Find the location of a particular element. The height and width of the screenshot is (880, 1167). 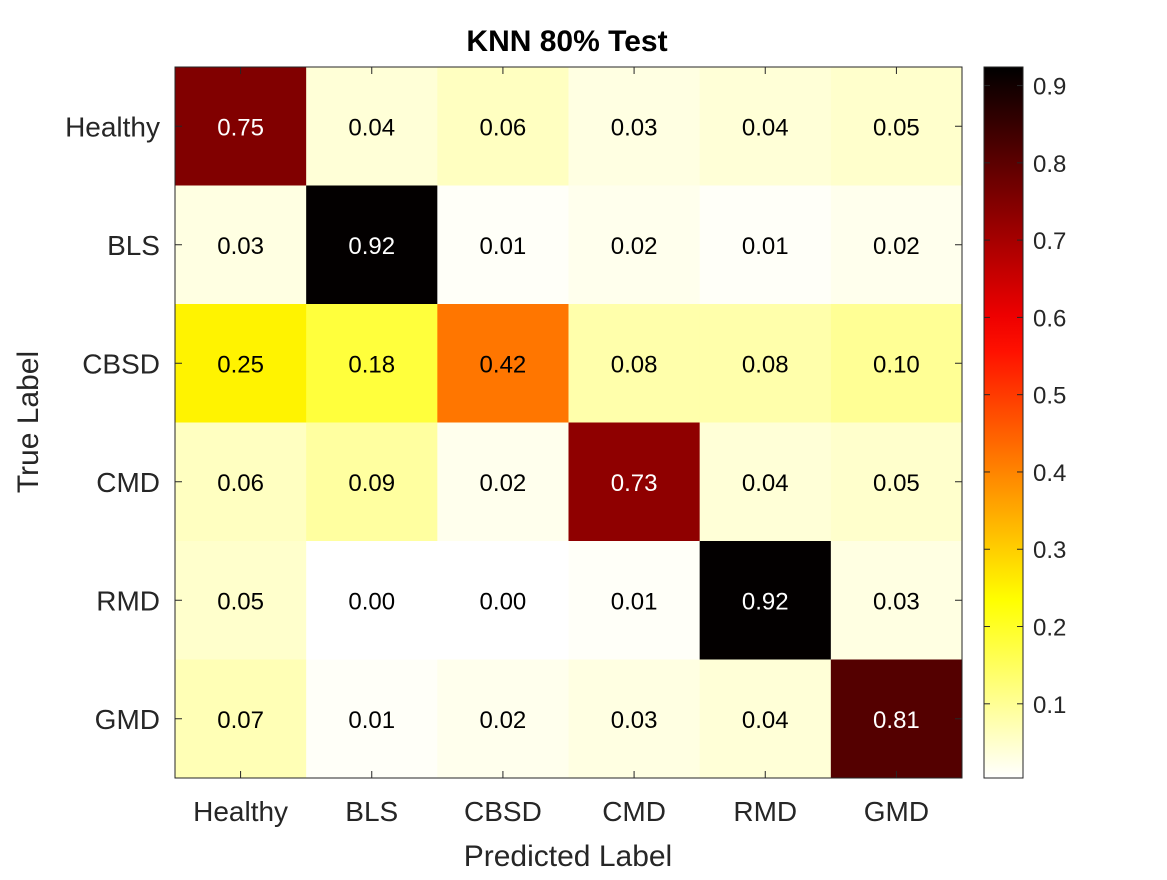

cell-healthy-cmd is located at coordinates (634, 126).